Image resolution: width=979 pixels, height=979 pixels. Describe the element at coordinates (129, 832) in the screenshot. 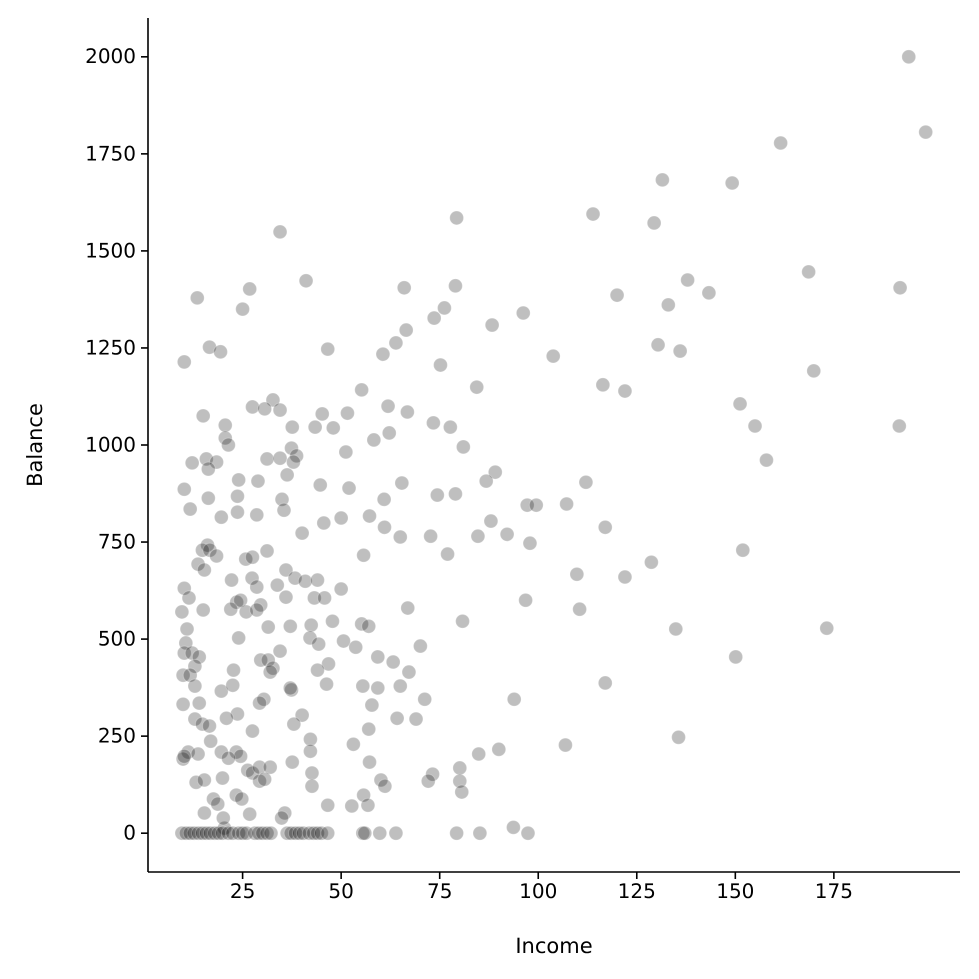

I see `y-tick-label: 0` at that location.